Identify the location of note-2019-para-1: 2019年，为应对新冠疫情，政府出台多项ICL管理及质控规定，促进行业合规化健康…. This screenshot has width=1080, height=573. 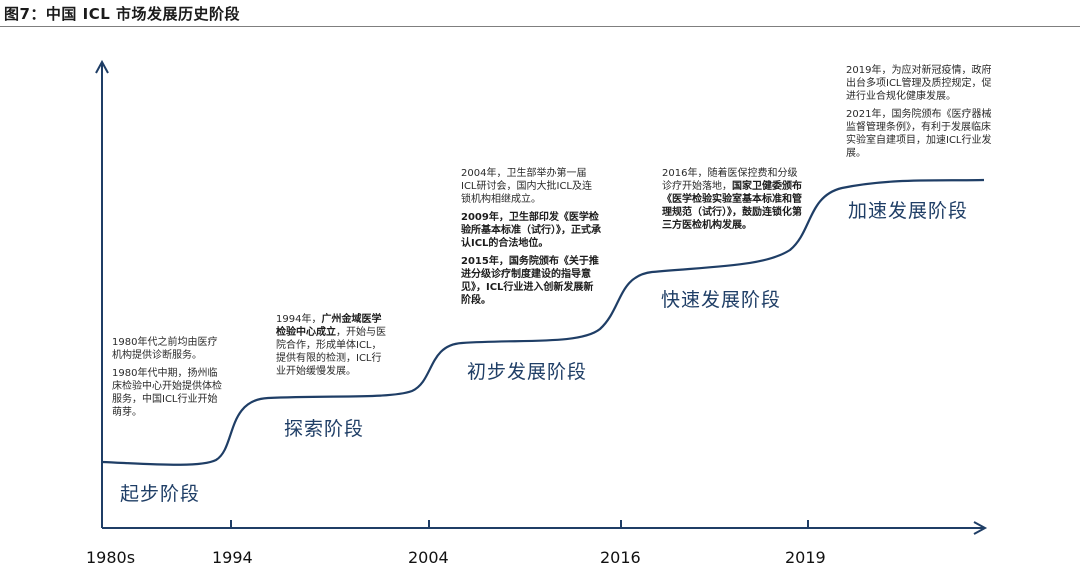
(919, 83).